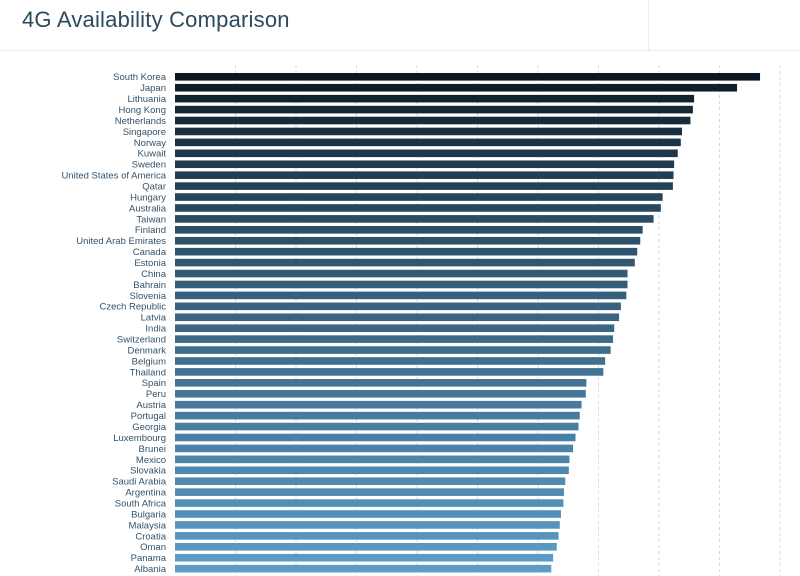 The height and width of the screenshot is (576, 800). I want to click on category-label: United States of America, so click(113, 176).